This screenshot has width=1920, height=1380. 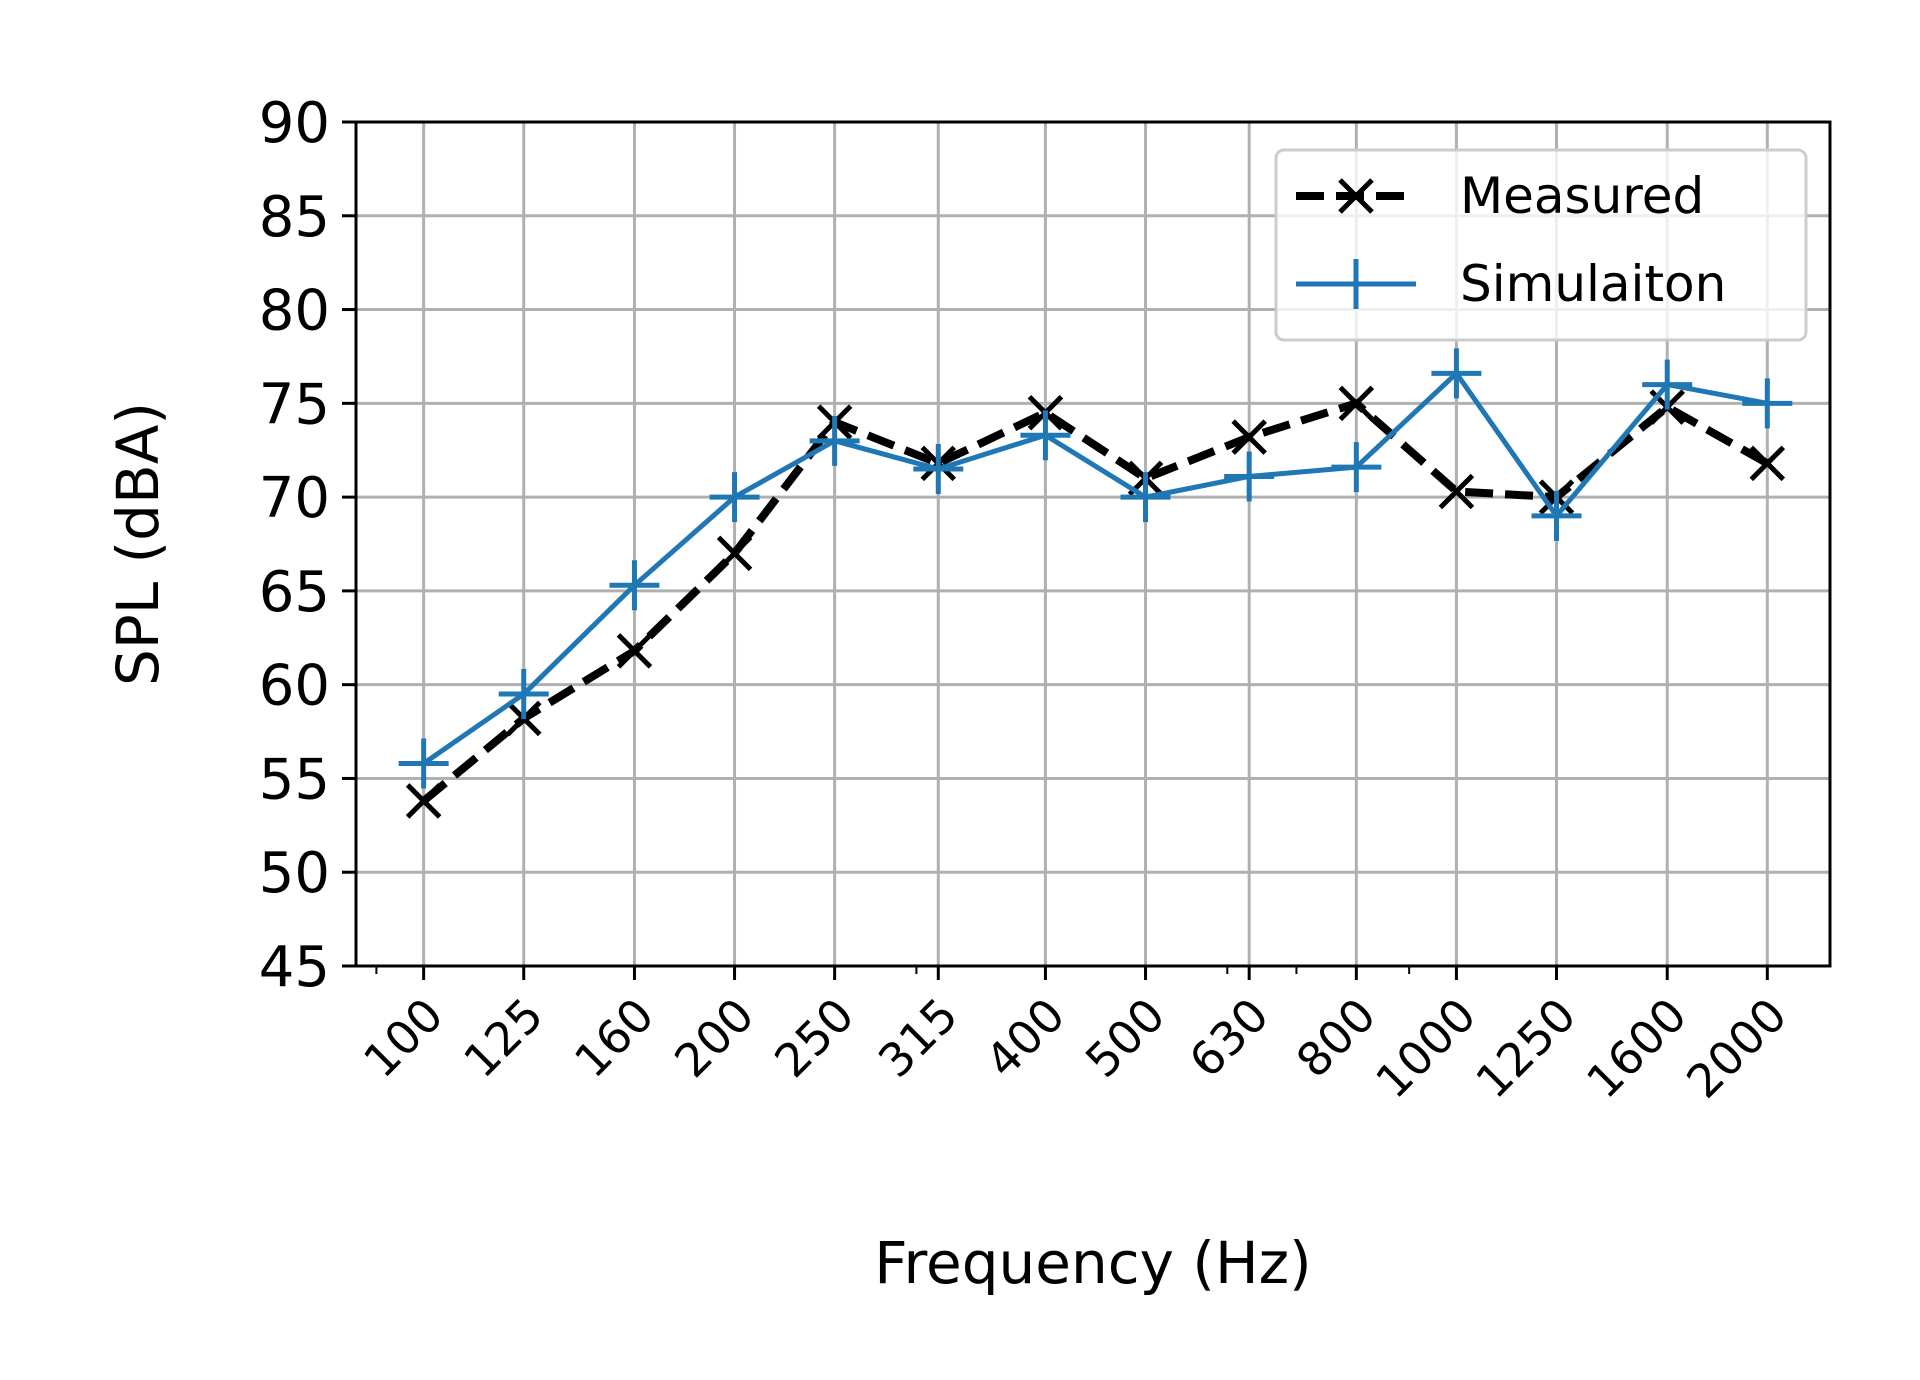 What do you see at coordinates (294, 592) in the screenshot?
I see `y-tick-label: 65` at bounding box center [294, 592].